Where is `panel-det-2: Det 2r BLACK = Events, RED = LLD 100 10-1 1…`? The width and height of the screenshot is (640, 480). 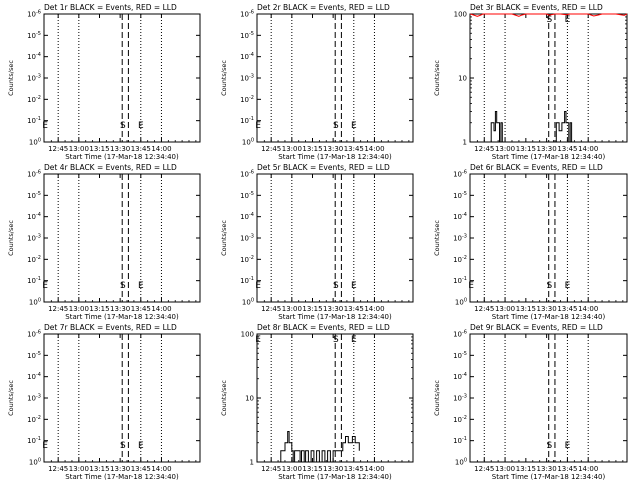 panel-det-2: Det 2r BLACK = Events, RED = LLD 100 10-1 1… is located at coordinates (317, 82).